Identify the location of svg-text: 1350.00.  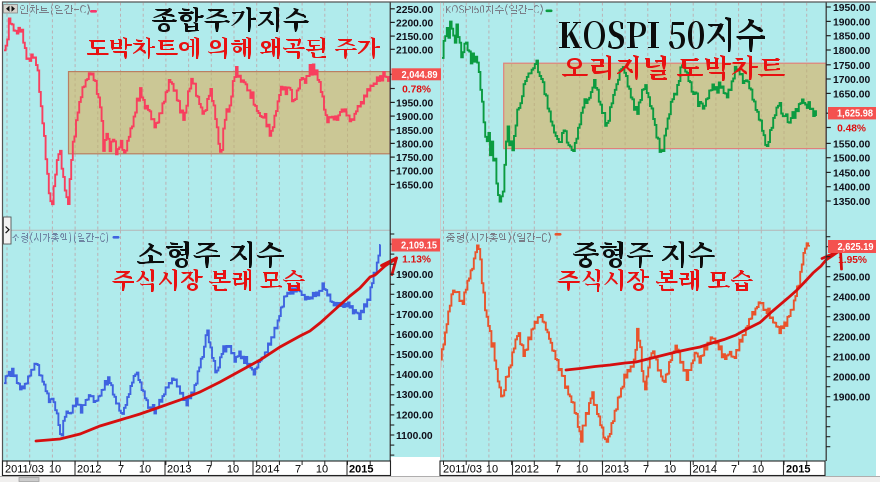
(851, 202).